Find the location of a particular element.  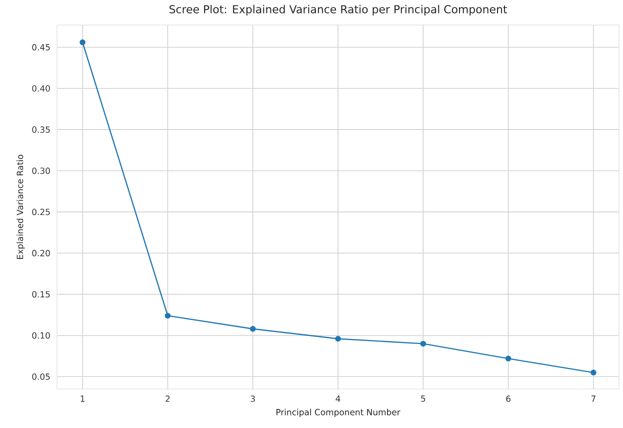

x-tick-label: 1 is located at coordinates (82, 399).